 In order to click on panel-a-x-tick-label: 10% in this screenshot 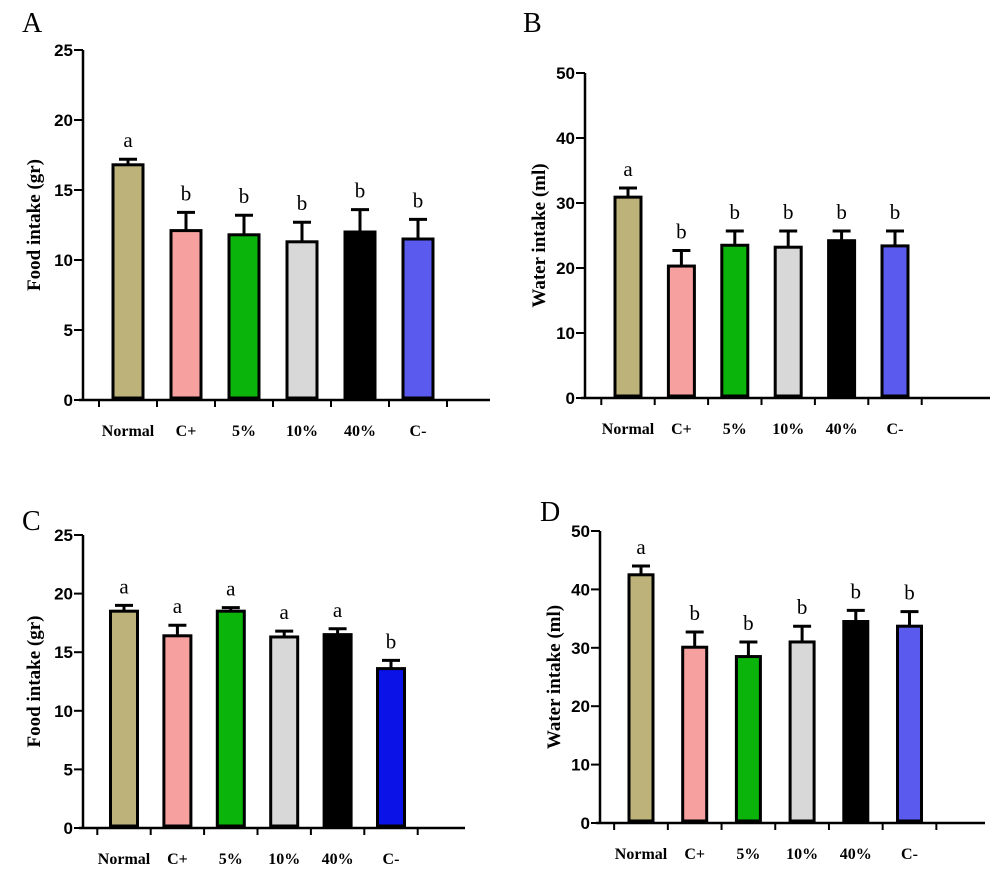, I will do `click(302, 431)`.